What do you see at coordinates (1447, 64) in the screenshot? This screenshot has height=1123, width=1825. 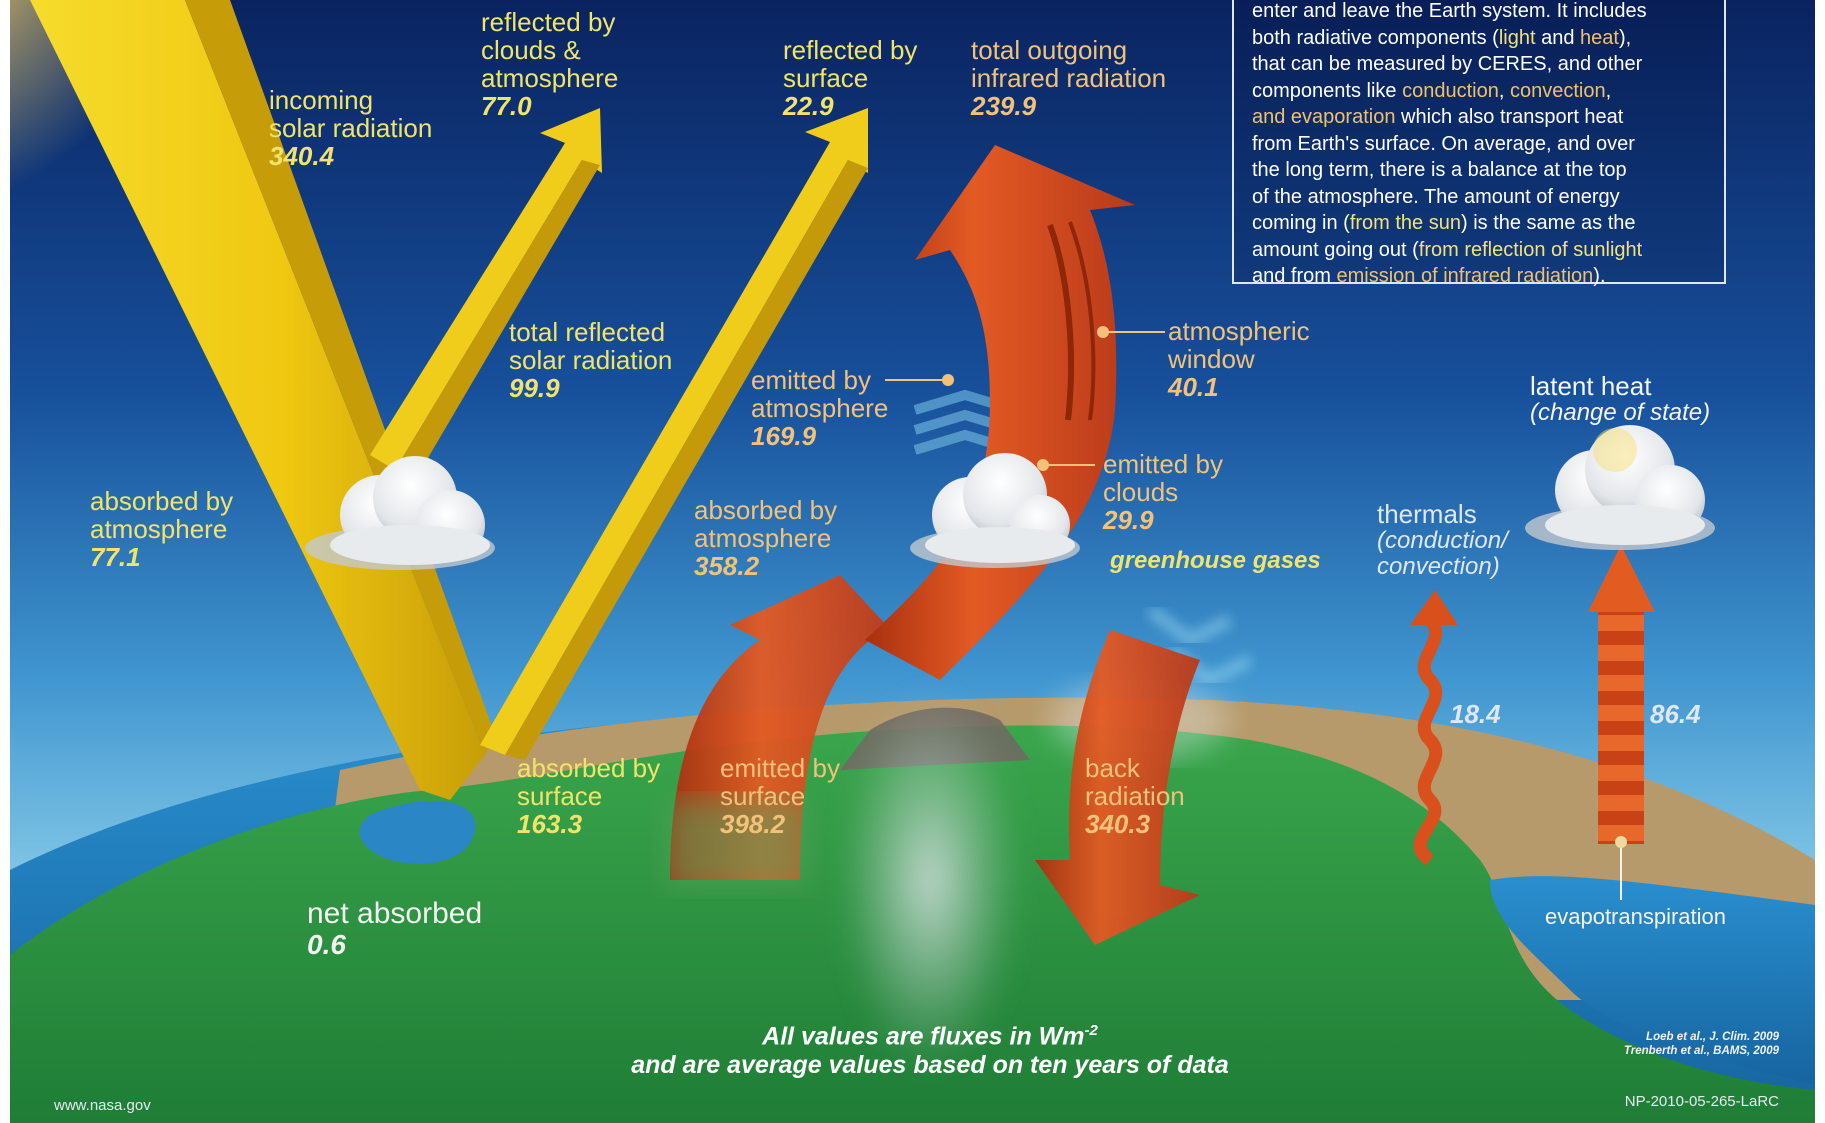 I see `info-text: that can be measured by CERES, and other` at bounding box center [1447, 64].